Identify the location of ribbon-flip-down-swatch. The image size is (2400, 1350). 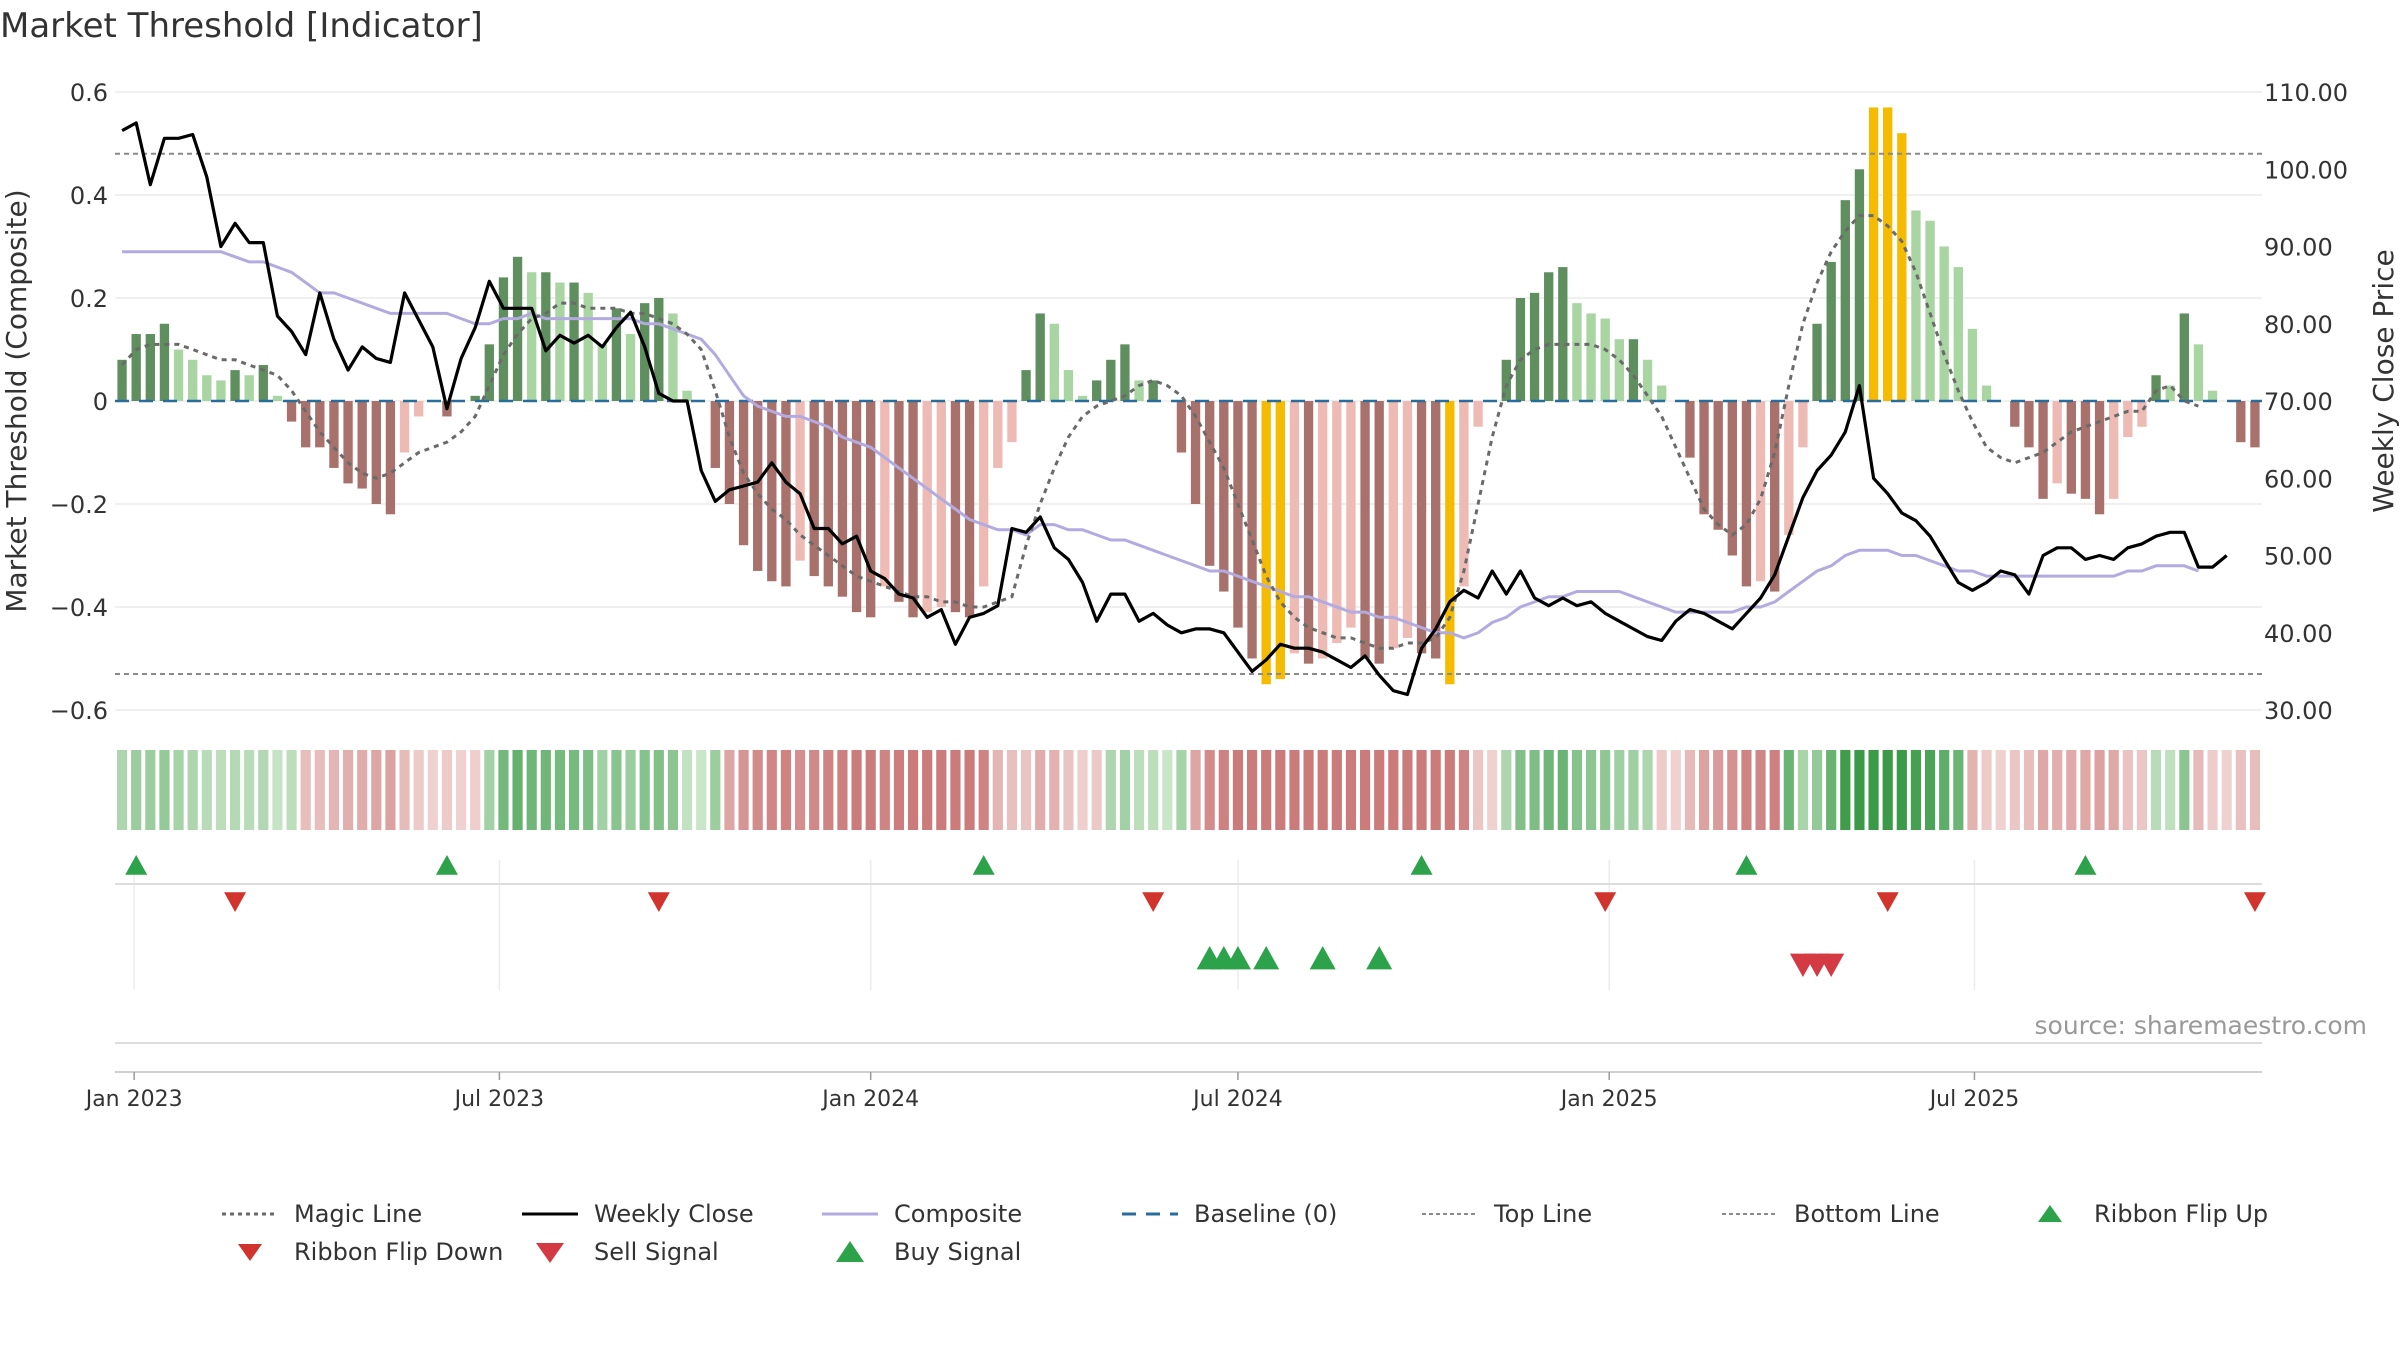
(250, 1252).